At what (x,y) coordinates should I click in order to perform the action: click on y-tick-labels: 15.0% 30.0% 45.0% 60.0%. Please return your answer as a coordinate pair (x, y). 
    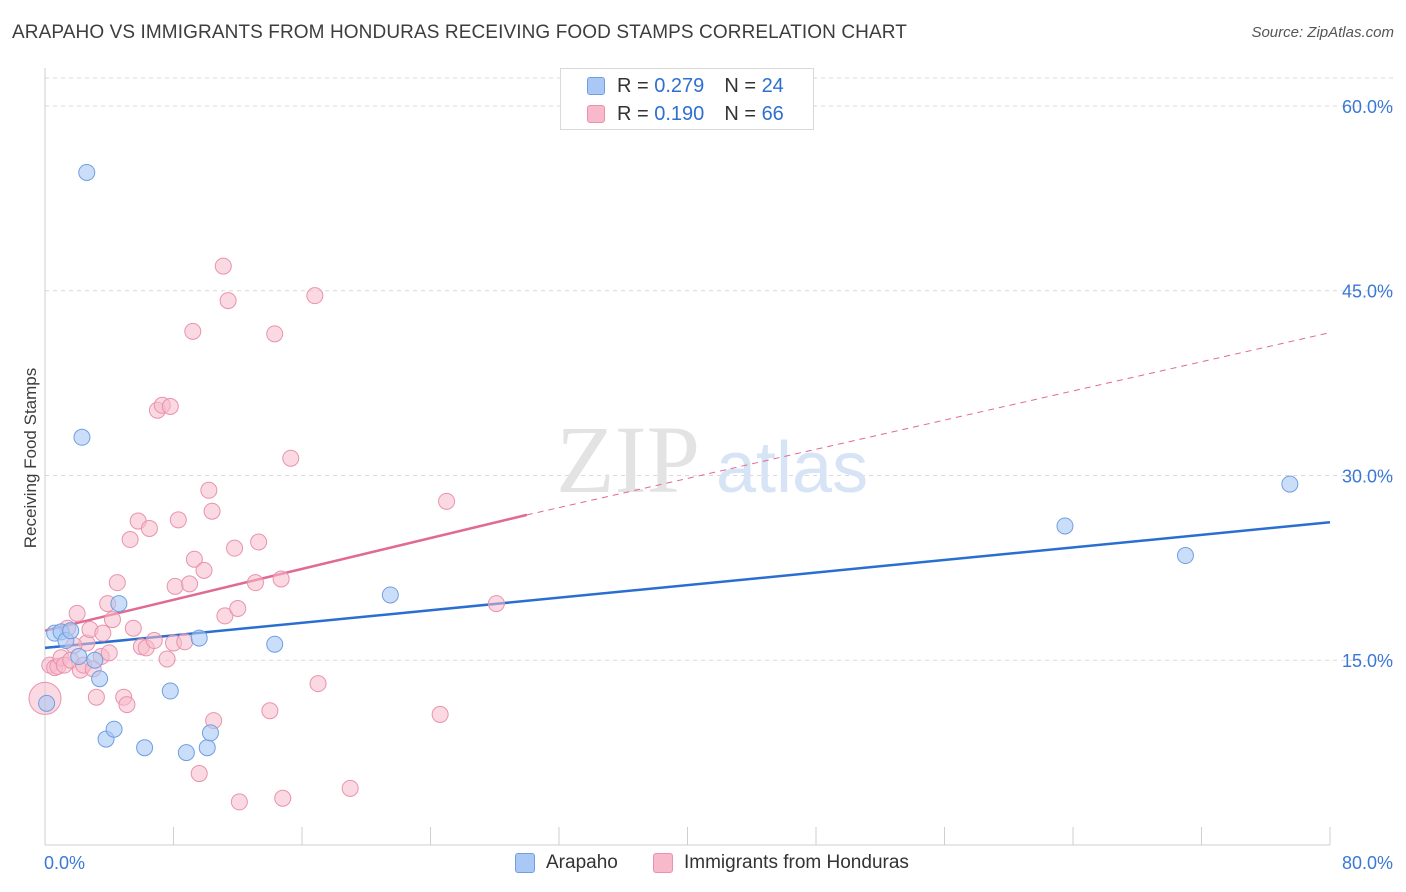
    Looking at the image, I should click on (1367, 384).